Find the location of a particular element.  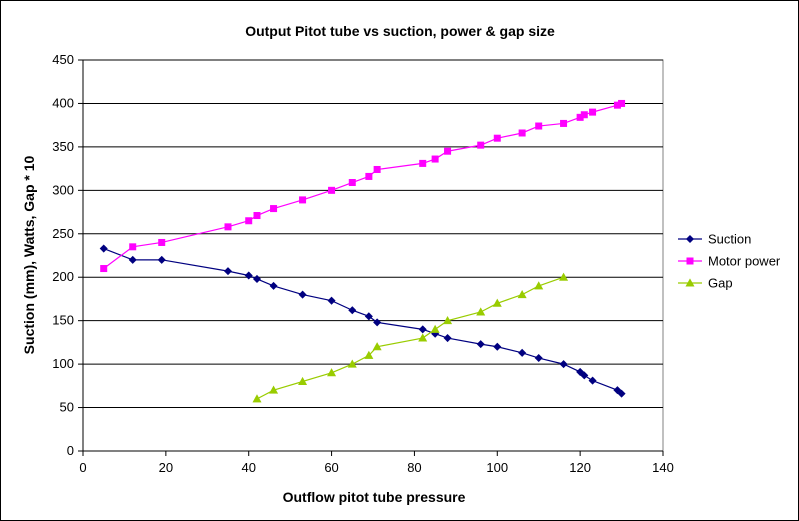

x-axis-title: Outflow pitot tube pressure is located at coordinates (374, 497).